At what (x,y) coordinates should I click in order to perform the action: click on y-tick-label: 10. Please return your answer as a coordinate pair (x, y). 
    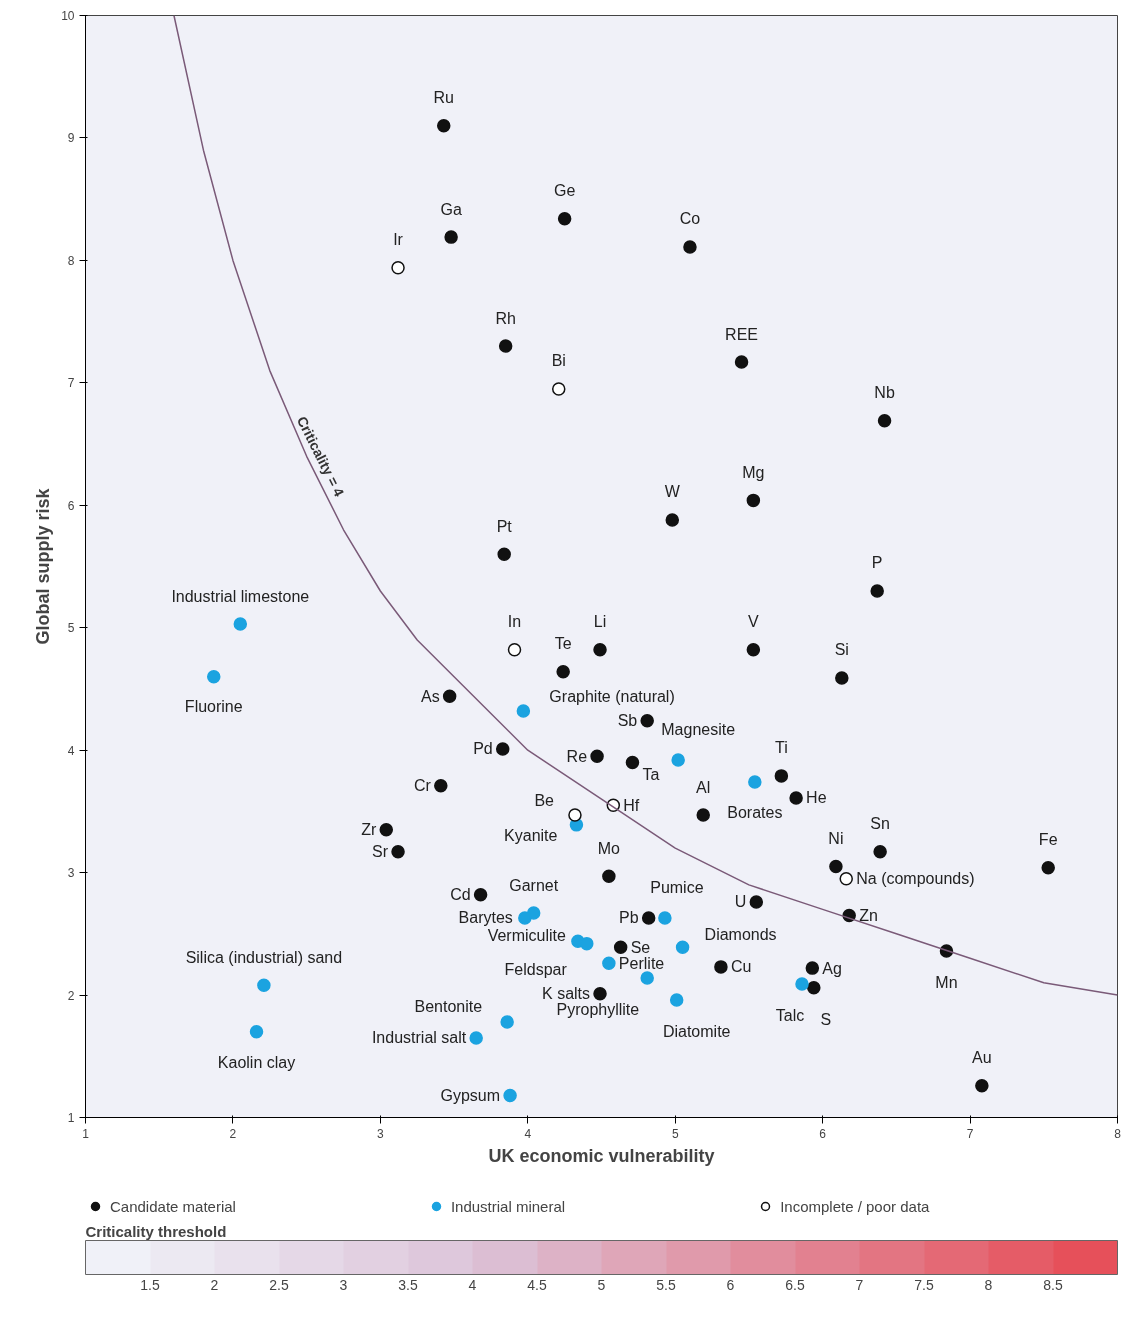
    Looking at the image, I should click on (68, 16).